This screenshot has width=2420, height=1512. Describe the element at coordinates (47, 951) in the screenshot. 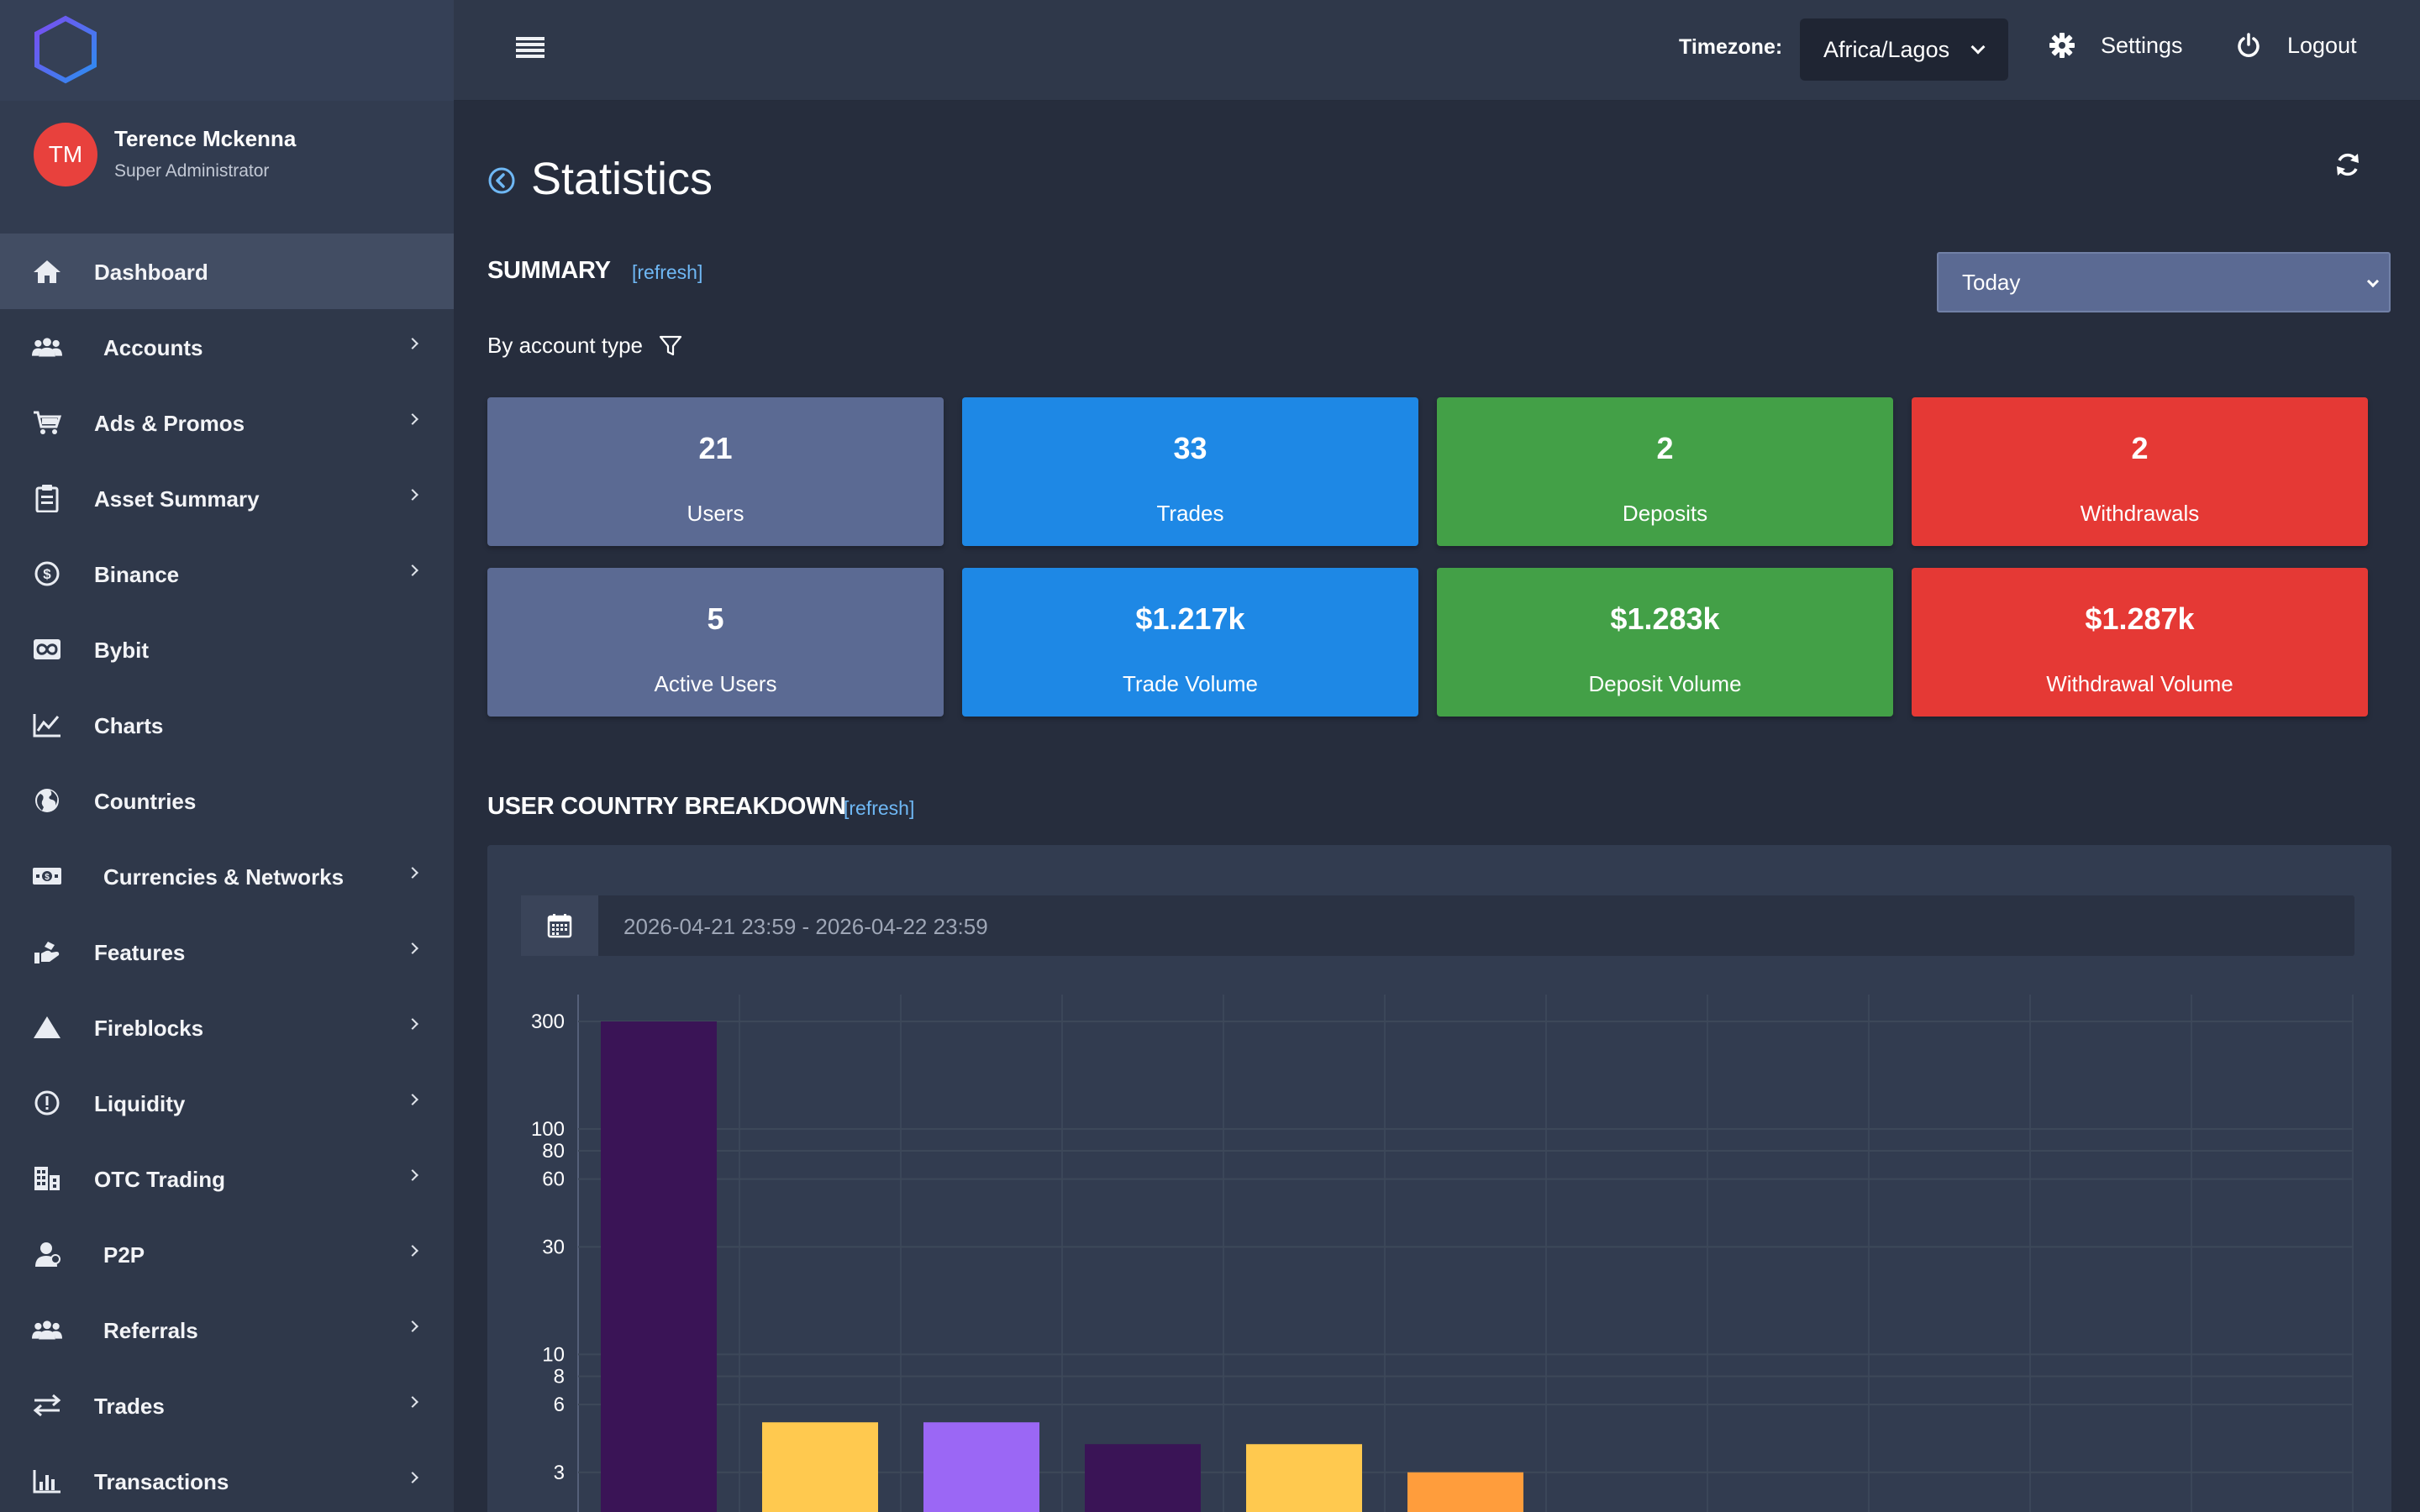

I see `hand-icon` at that location.